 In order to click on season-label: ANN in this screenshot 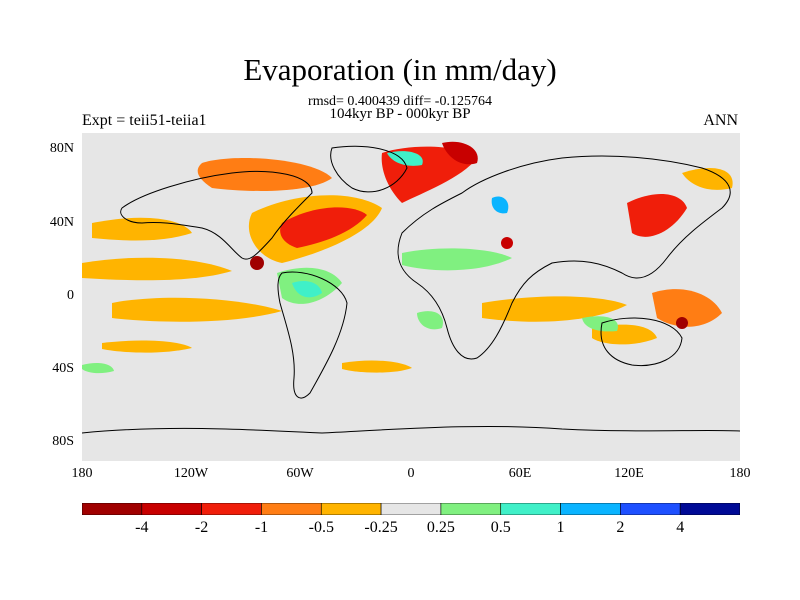, I will do `click(720, 120)`.